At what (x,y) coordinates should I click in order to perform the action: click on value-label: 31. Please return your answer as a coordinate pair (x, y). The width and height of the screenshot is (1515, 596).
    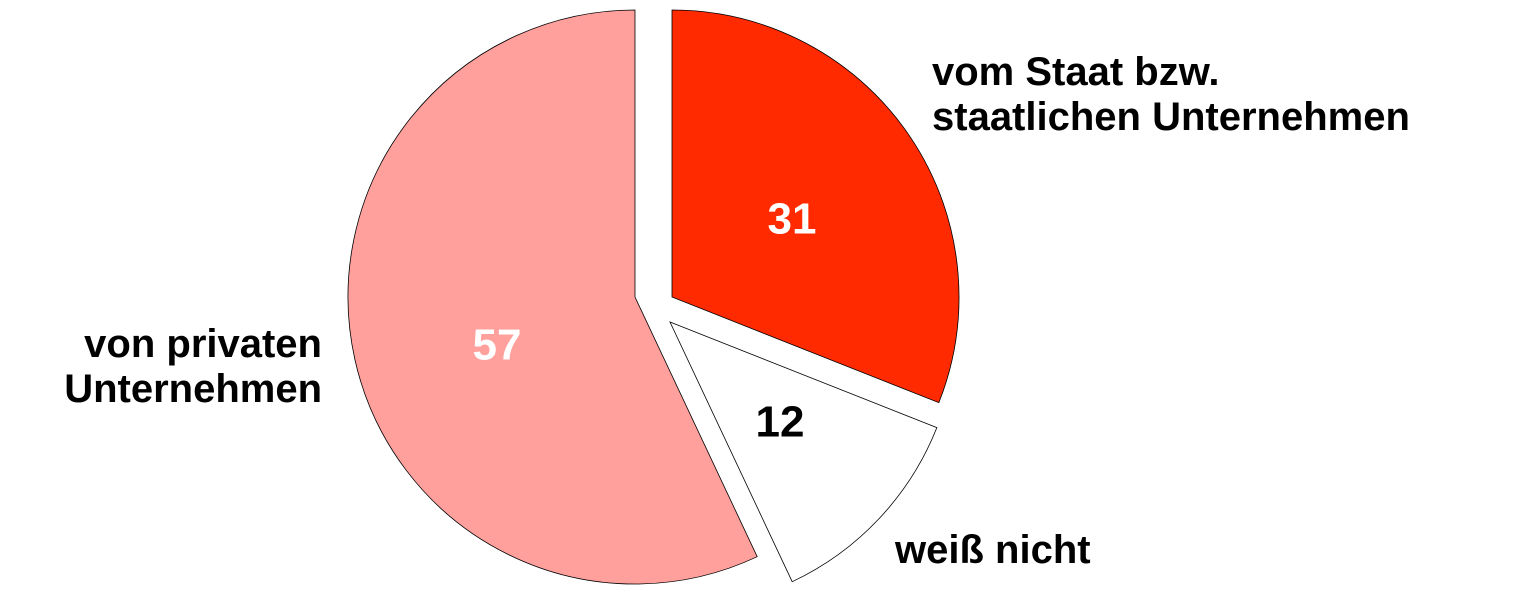
    Looking at the image, I should click on (792, 219).